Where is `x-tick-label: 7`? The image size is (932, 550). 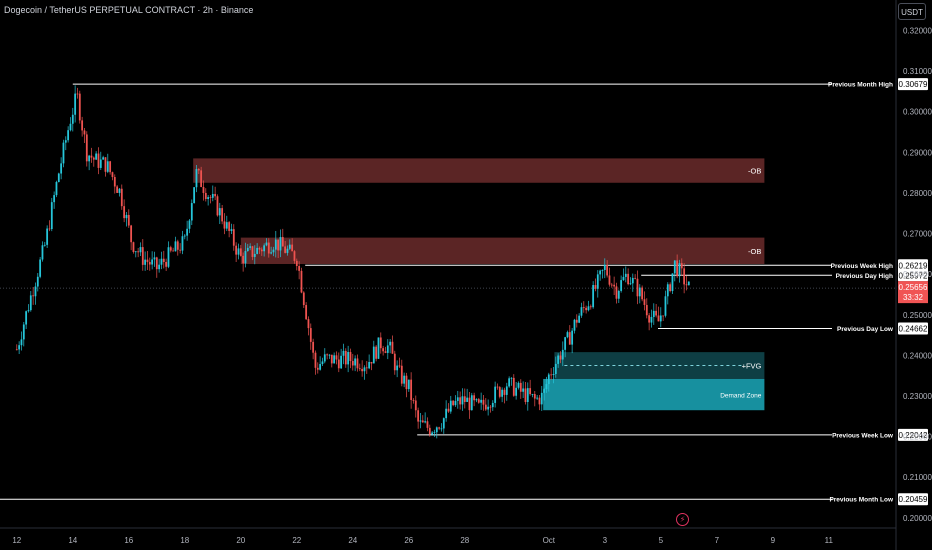
x-tick-label: 7 is located at coordinates (717, 540).